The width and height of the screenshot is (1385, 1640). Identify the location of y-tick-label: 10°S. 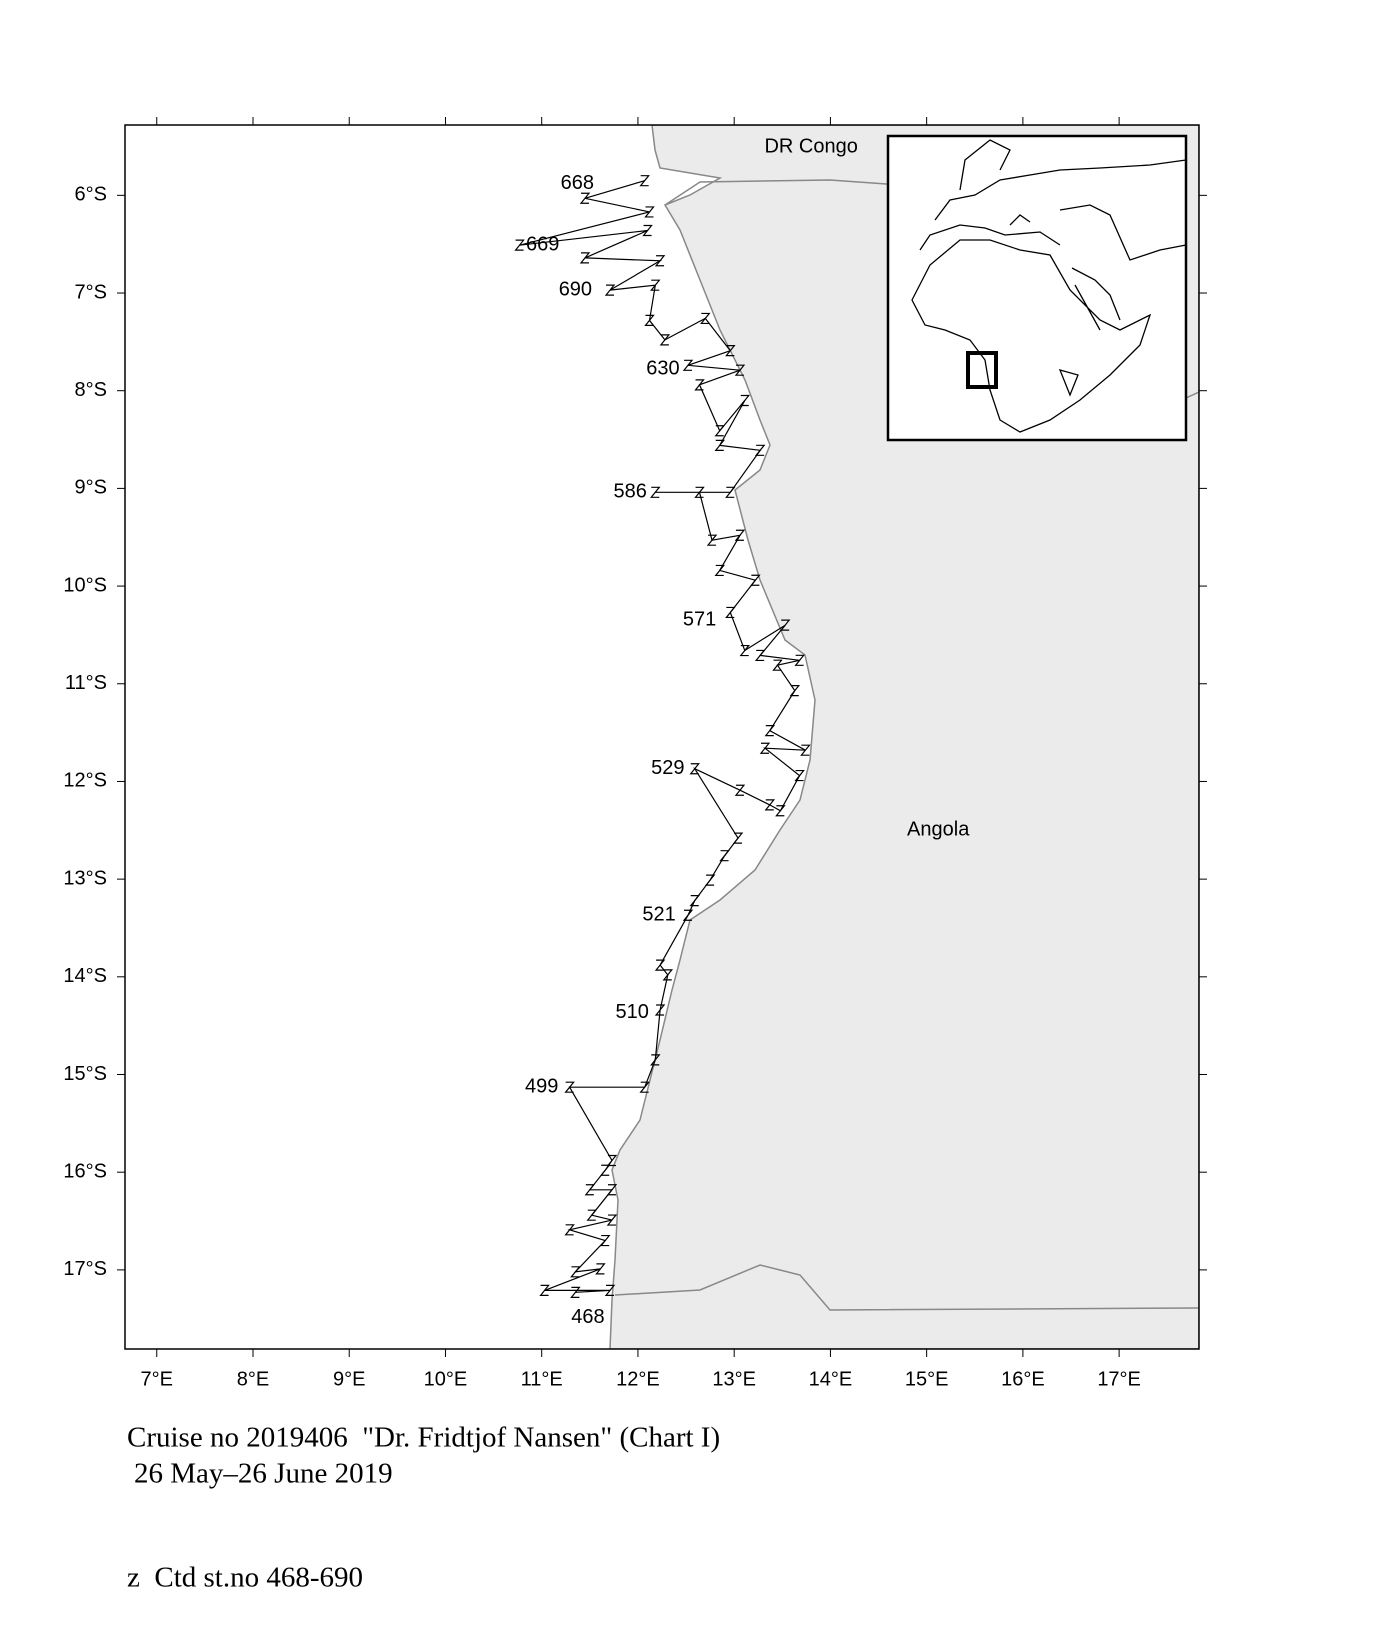
(85, 585).